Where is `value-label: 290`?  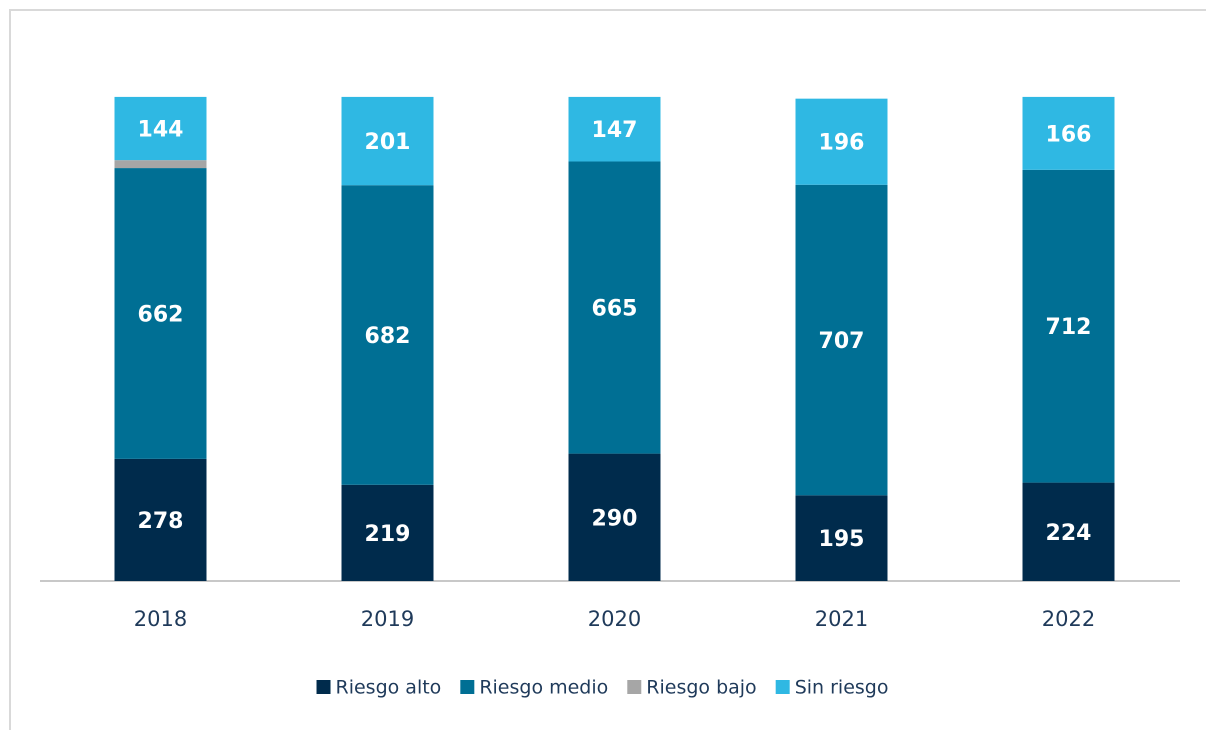 value-label: 290 is located at coordinates (615, 518).